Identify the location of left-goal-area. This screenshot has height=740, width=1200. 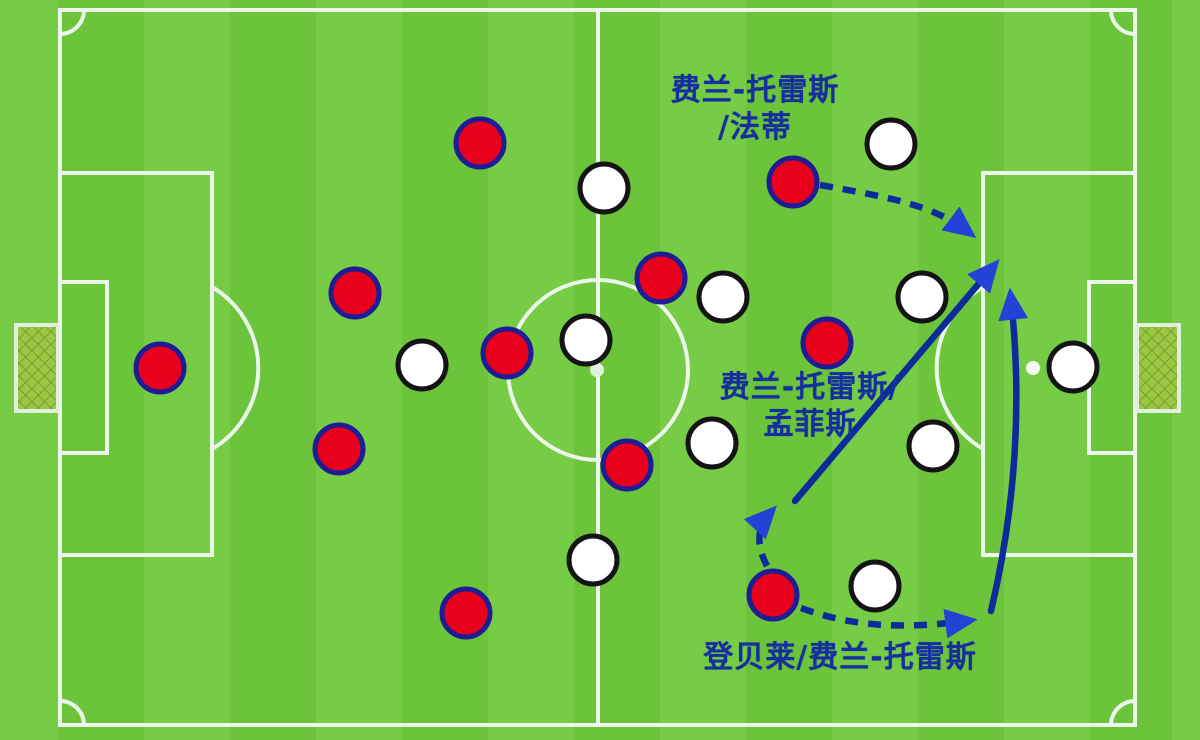
(83, 367).